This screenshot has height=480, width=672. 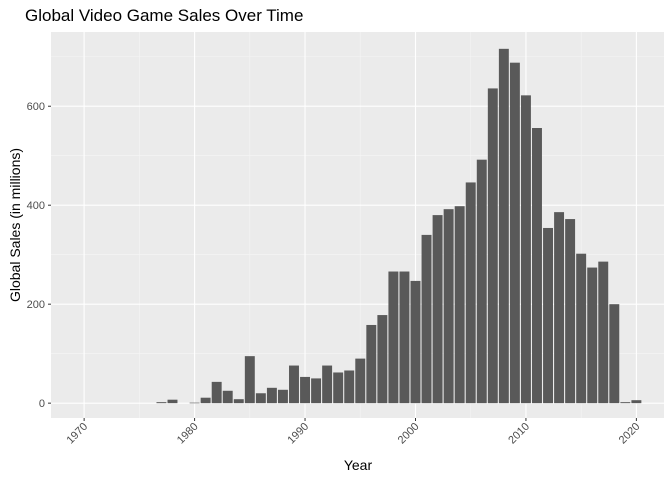 What do you see at coordinates (249, 380) in the screenshot?
I see `bar-1985` at bounding box center [249, 380].